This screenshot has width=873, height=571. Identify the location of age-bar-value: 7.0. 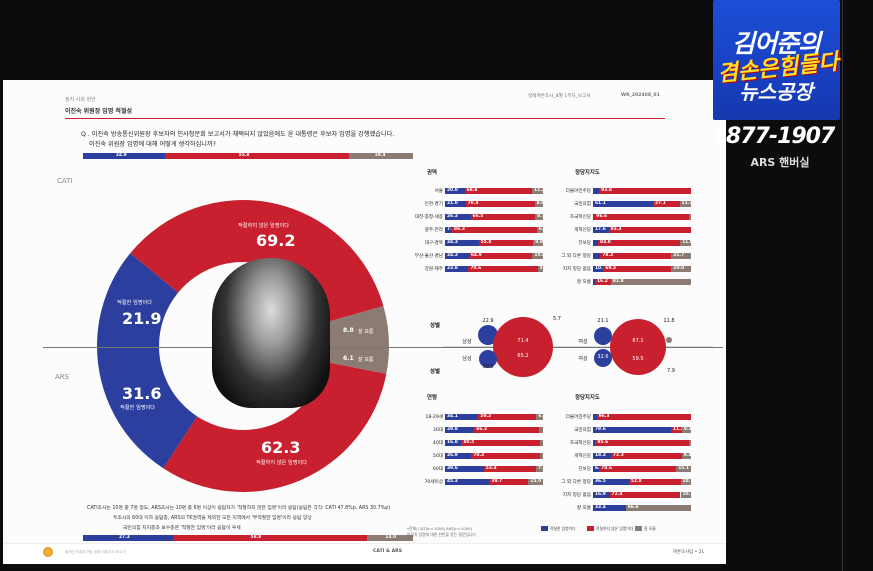
(542, 468).